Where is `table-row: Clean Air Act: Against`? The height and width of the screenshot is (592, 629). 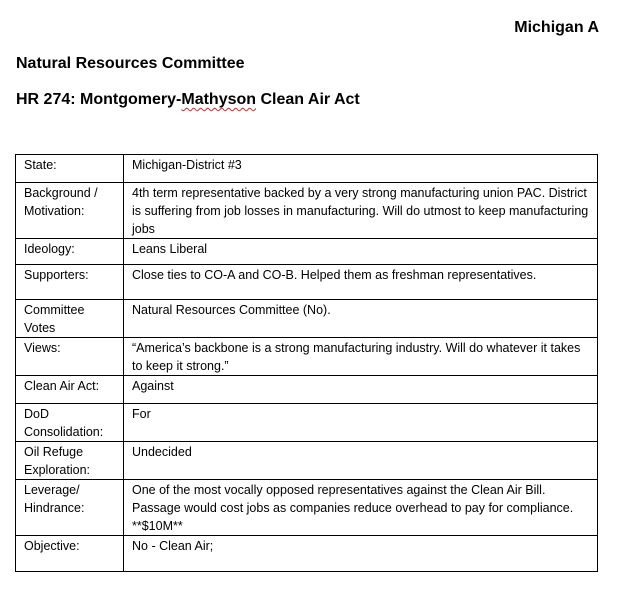
table-row: Clean Air Act: Against is located at coordinates (306, 389).